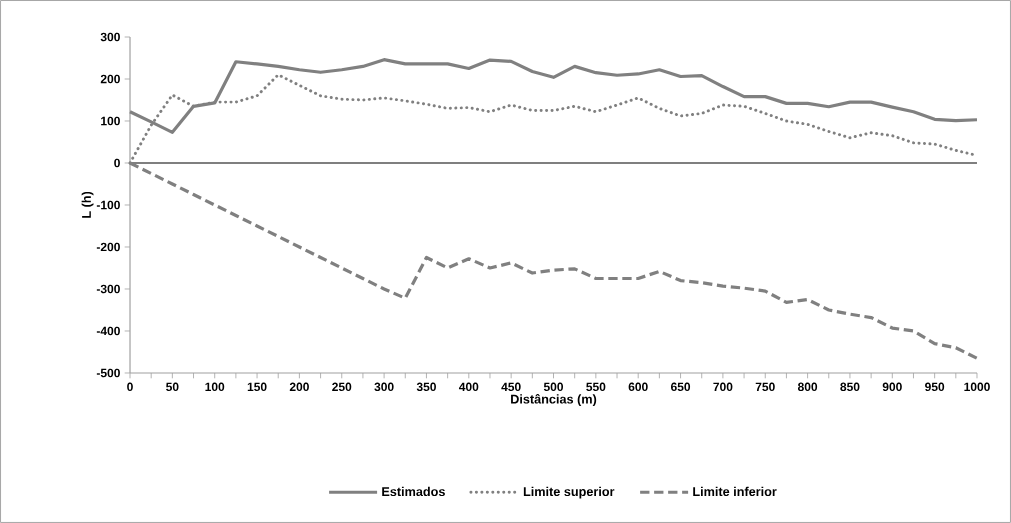 The width and height of the screenshot is (1011, 523). Describe the element at coordinates (108, 205) in the screenshot. I see `y-tick-label: -100` at that location.